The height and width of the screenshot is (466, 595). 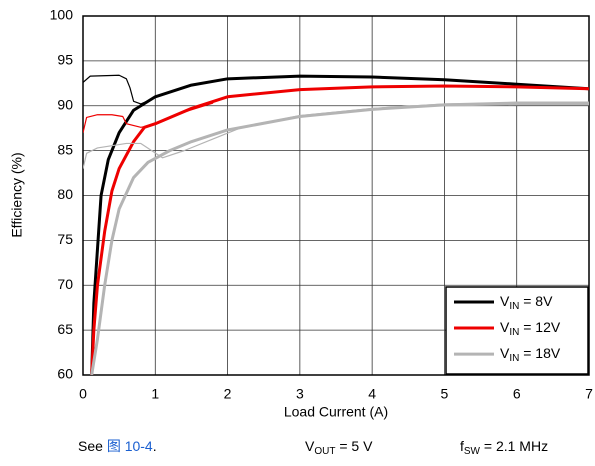 I want to click on x-tick-label: 2, so click(x=228, y=394).